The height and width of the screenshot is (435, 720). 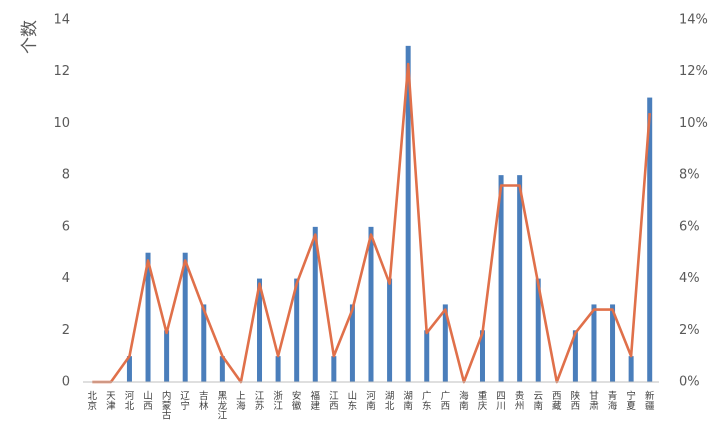 What do you see at coordinates (689, 278) in the screenshot?
I see `y-tick-right: 4%` at bounding box center [689, 278].